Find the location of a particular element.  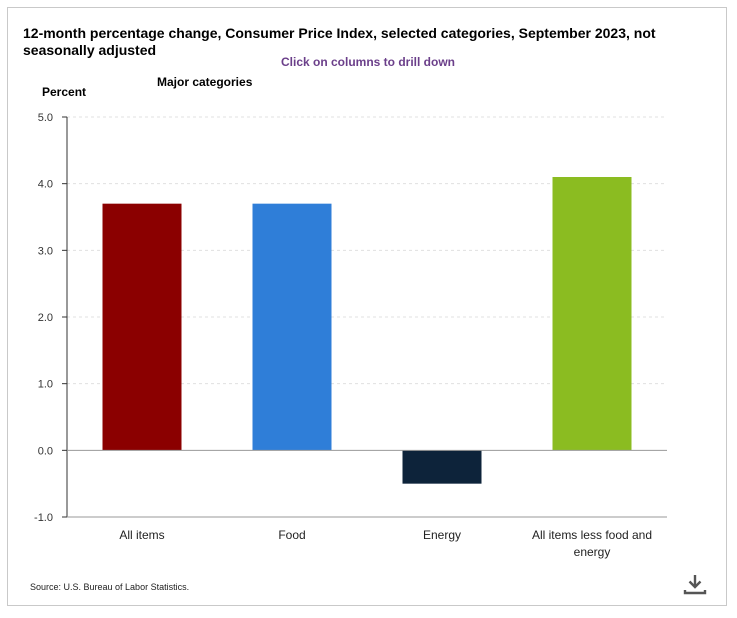

y-tick-label: 0.0 is located at coordinates (45, 451).